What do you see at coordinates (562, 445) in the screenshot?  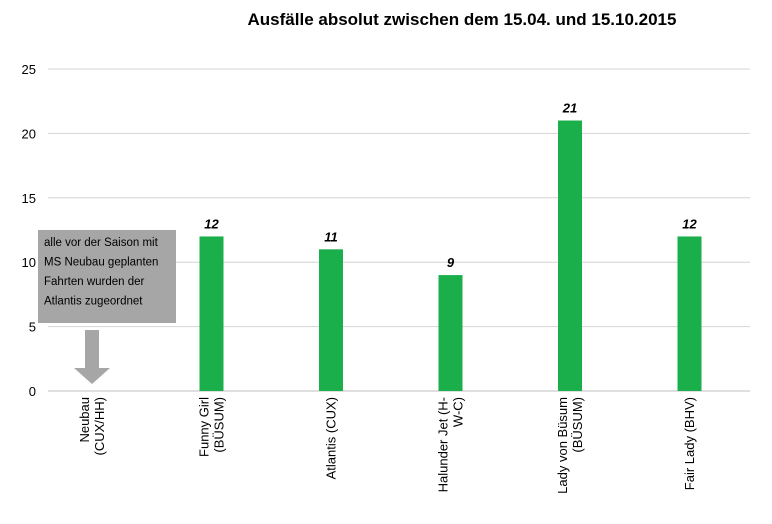 I see `x-tick-line: Lady von Büsum` at bounding box center [562, 445].